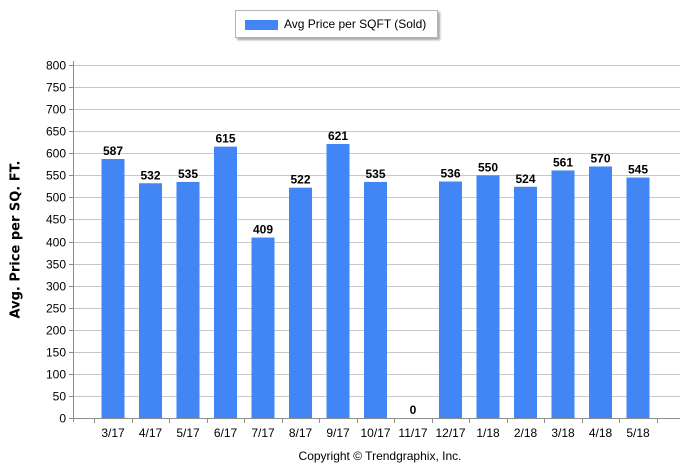  I want to click on y-tick-label: 700, so click(56, 110).